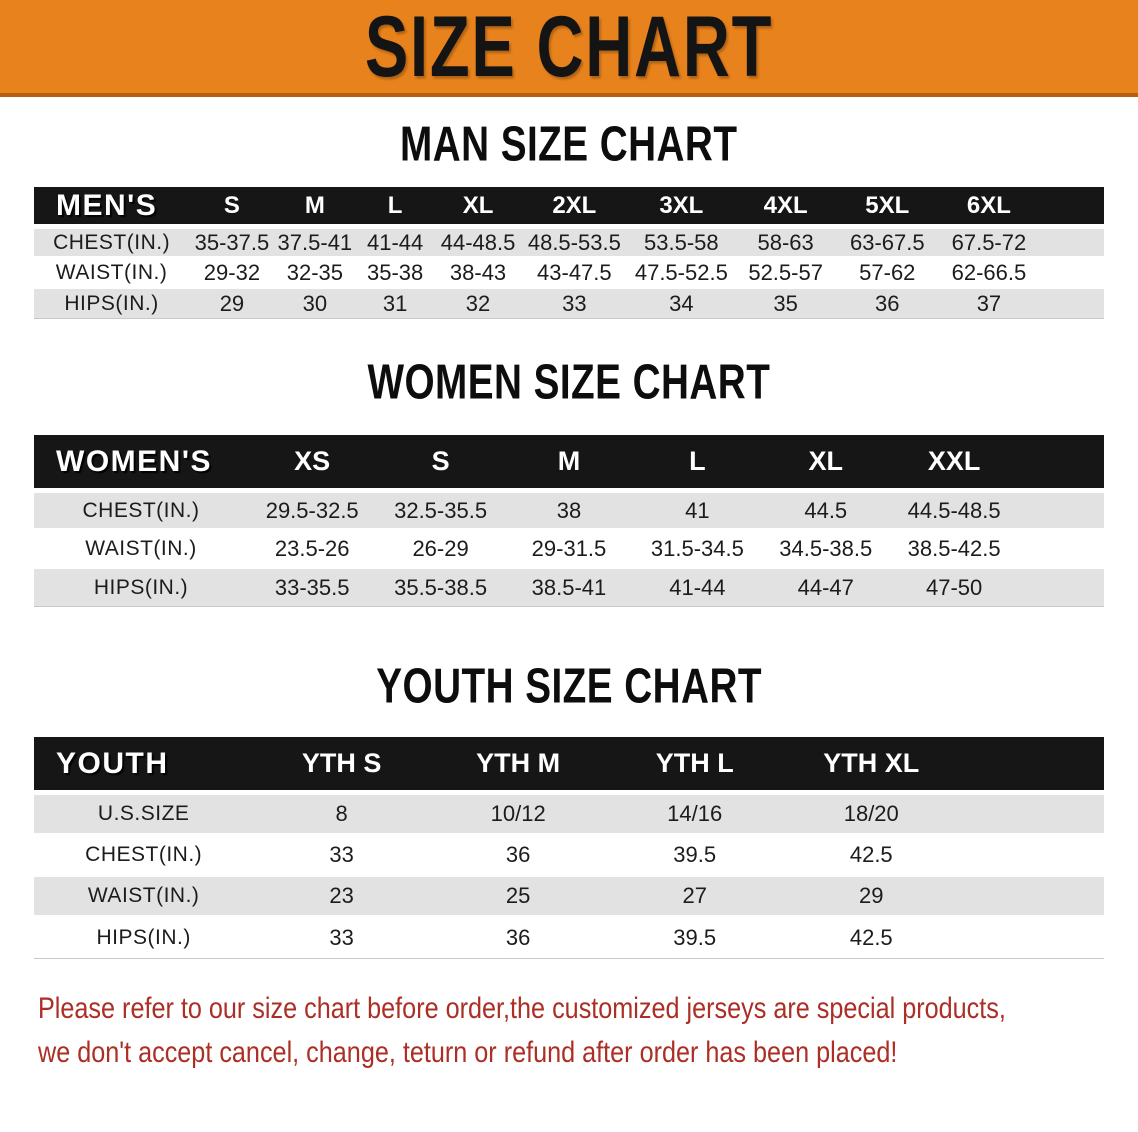 Image resolution: width=1138 pixels, height=1132 pixels. What do you see at coordinates (312, 550) in the screenshot?
I see `cell: 23.5-26` at bounding box center [312, 550].